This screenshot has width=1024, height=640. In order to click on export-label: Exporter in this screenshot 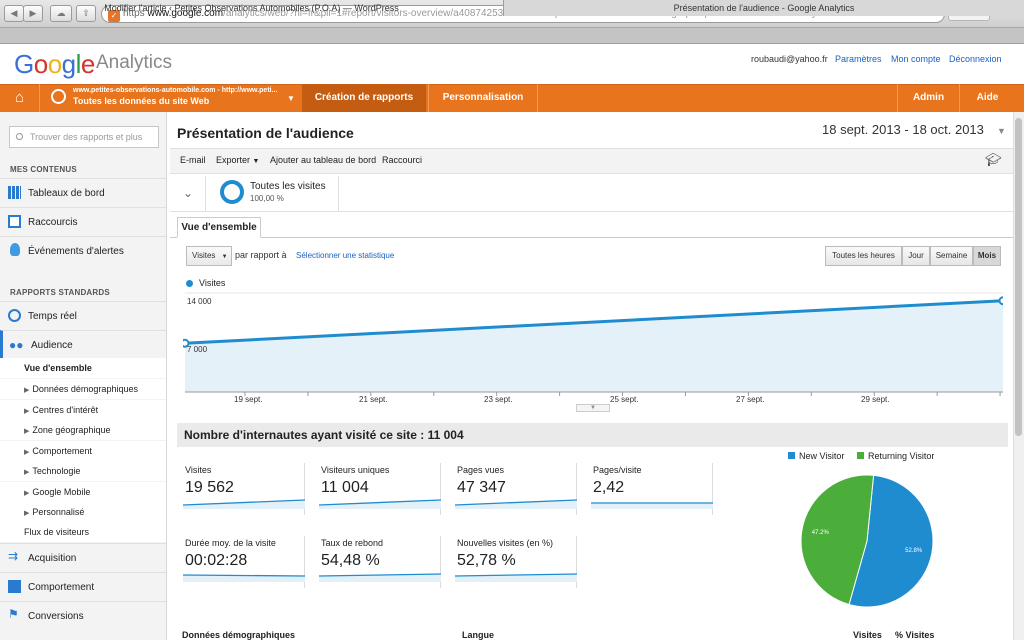, I will do `click(233, 160)`.